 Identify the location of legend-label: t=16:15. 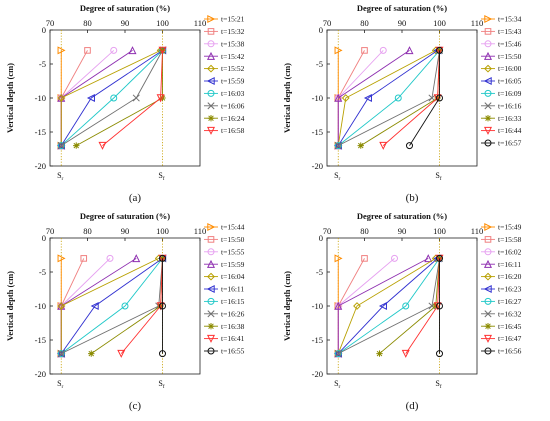
(233, 301).